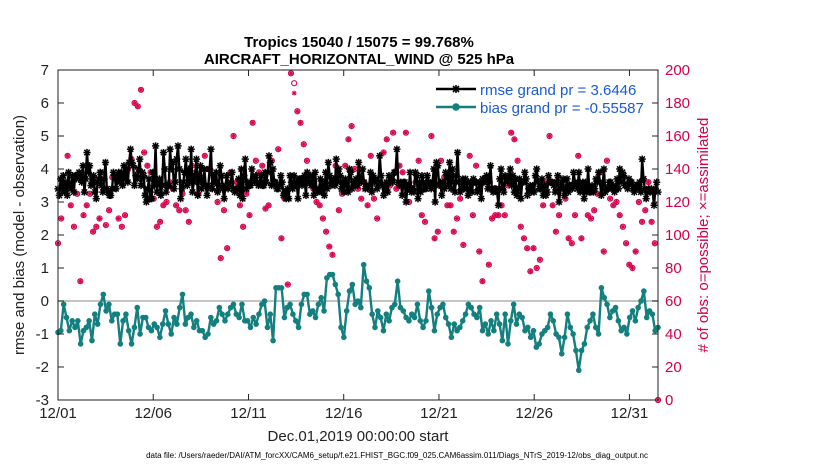  Describe the element at coordinates (45, 70) in the screenshot. I see `y-tick-label: 7` at that location.